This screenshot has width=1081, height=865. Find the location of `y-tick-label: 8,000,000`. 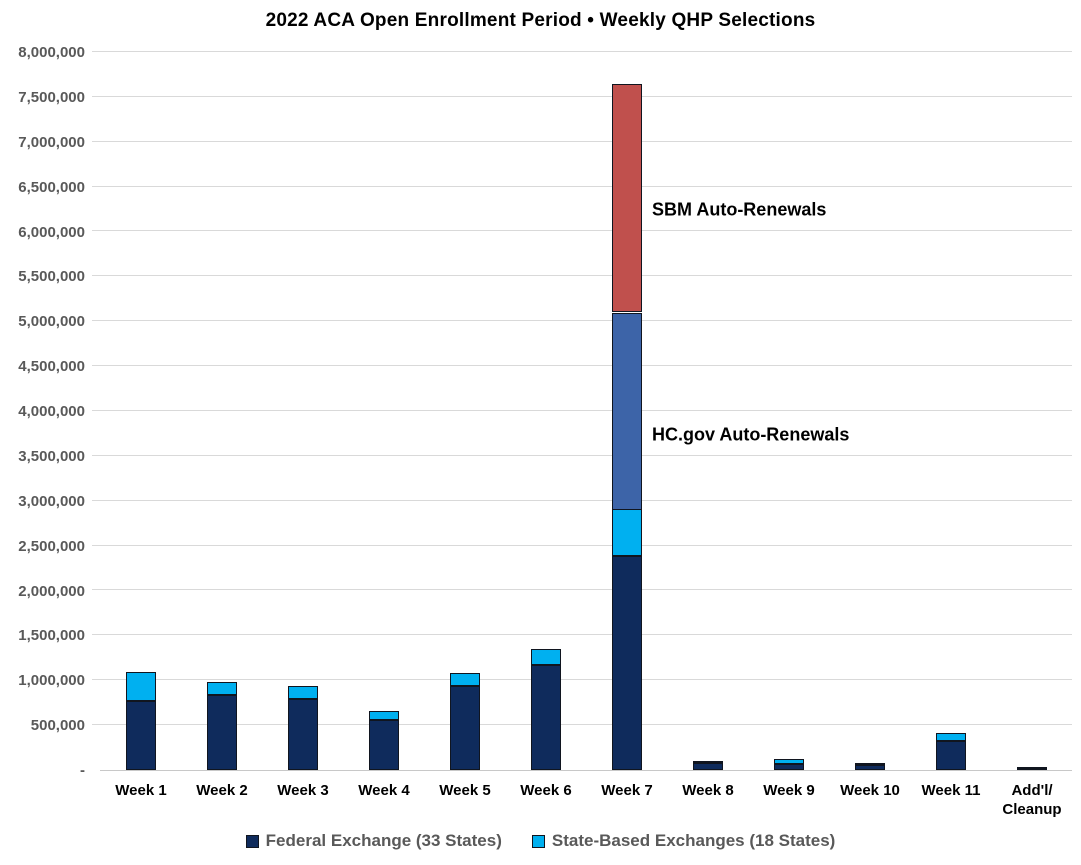

y-tick-label: 8,000,000 is located at coordinates (51, 52).